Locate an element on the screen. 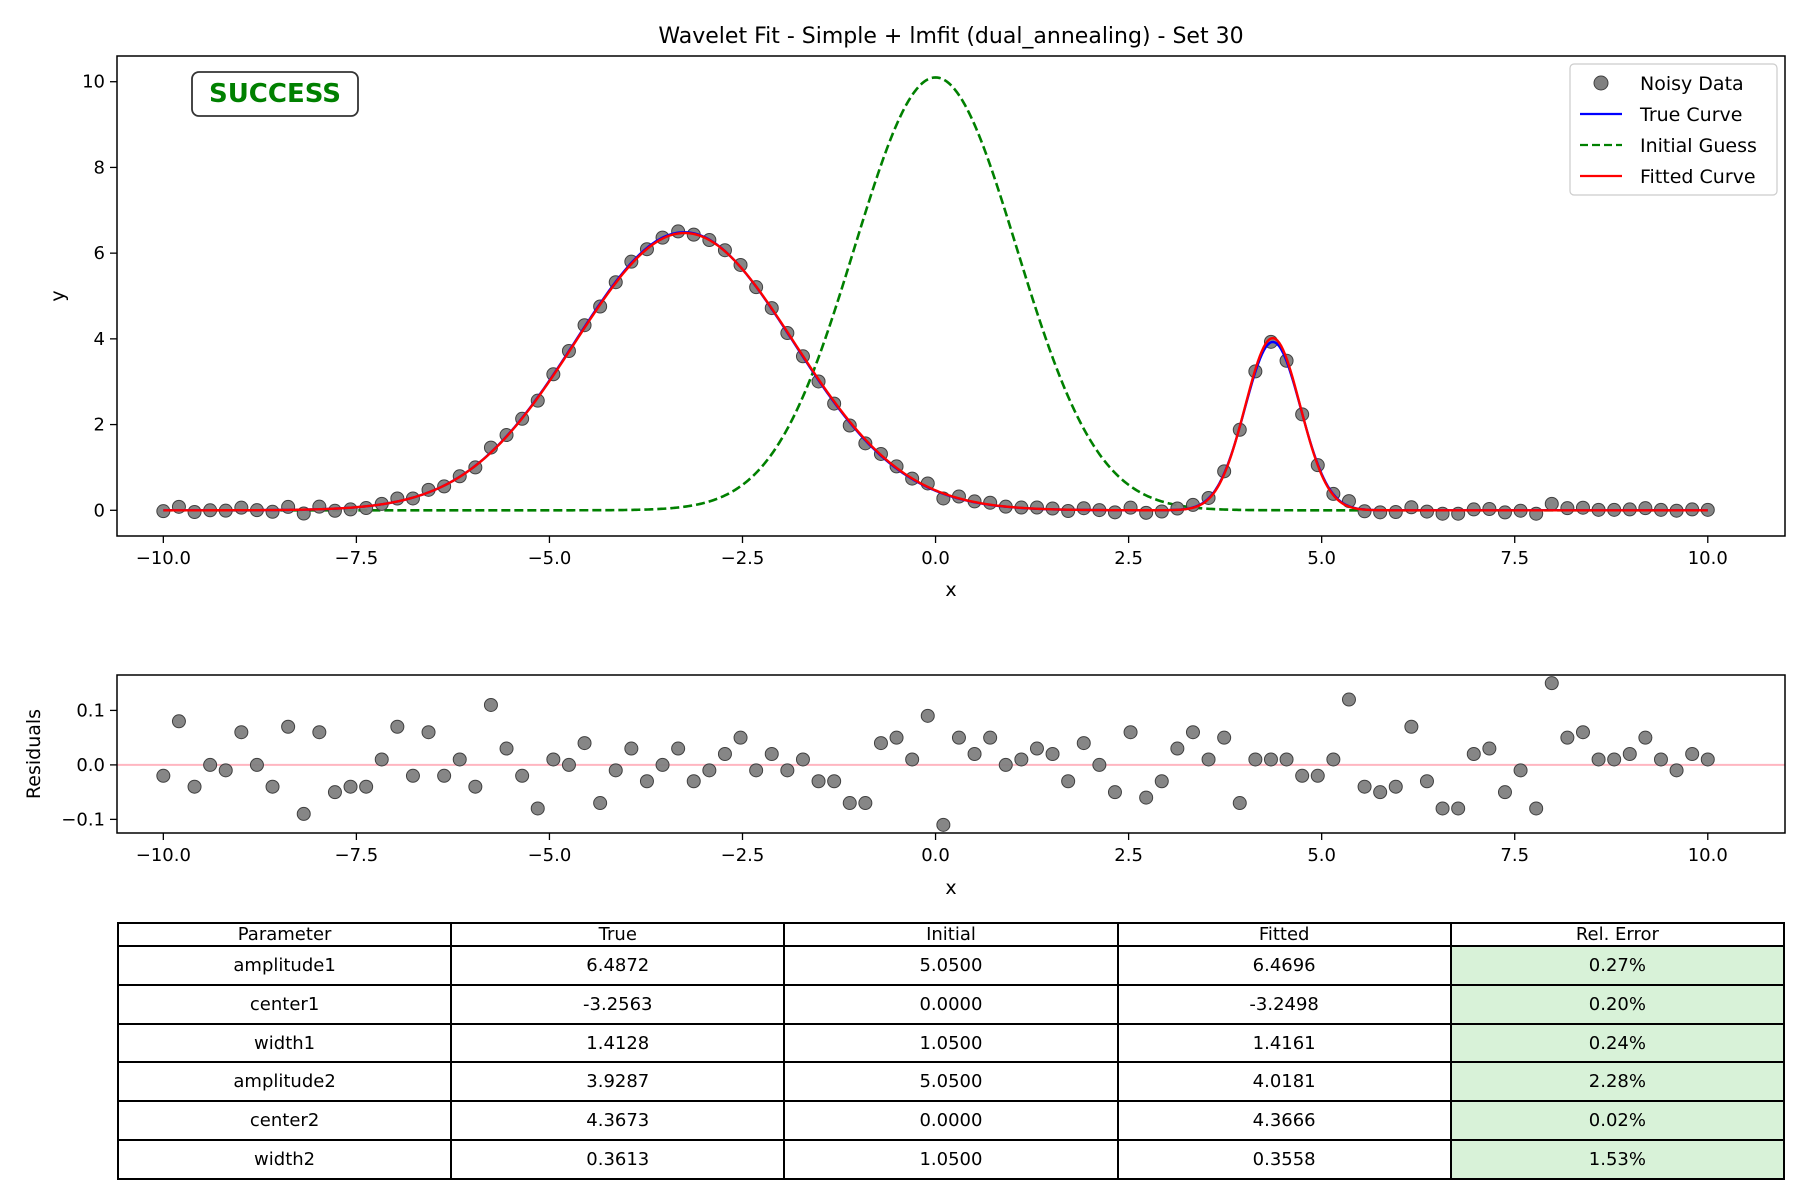 The height and width of the screenshot is (1200, 1800). x-tick-label: −5.0 is located at coordinates (550, 855).